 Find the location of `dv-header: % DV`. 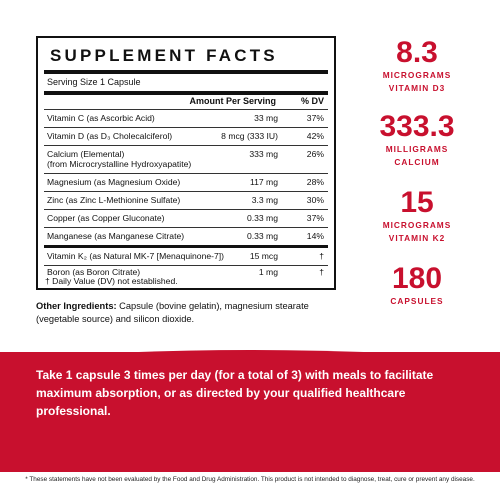

dv-header: % DV is located at coordinates (312, 101).